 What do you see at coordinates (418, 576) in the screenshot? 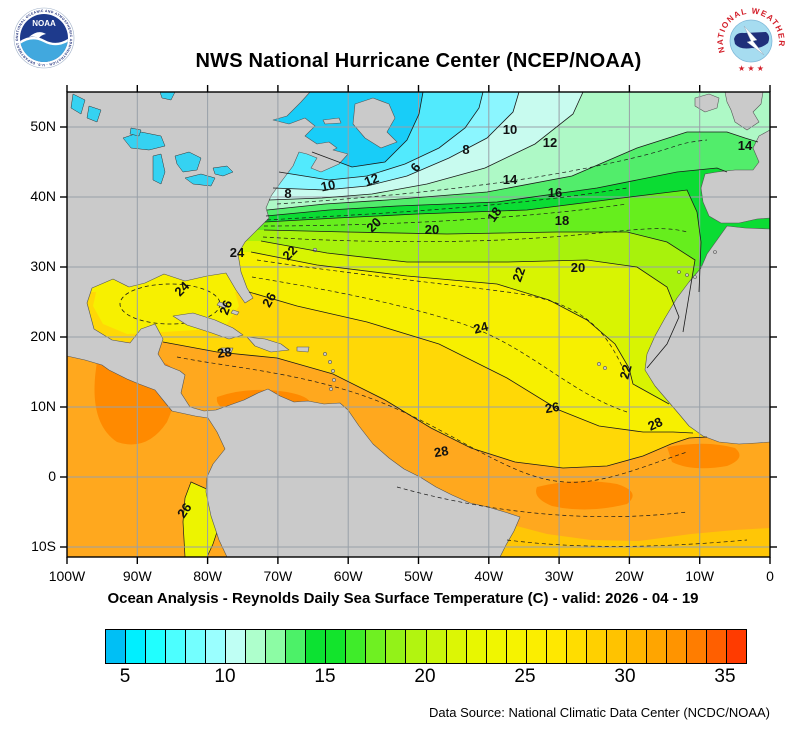
I see `lon-tick-label: 50W` at bounding box center [418, 576].